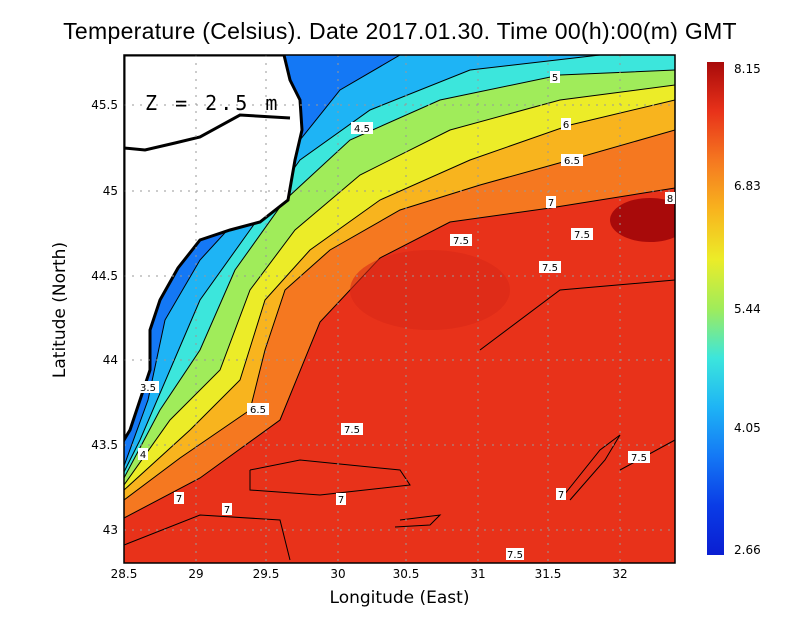  Describe the element at coordinates (548, 574) in the screenshot. I see `x-tick-label: 31.5` at that location.